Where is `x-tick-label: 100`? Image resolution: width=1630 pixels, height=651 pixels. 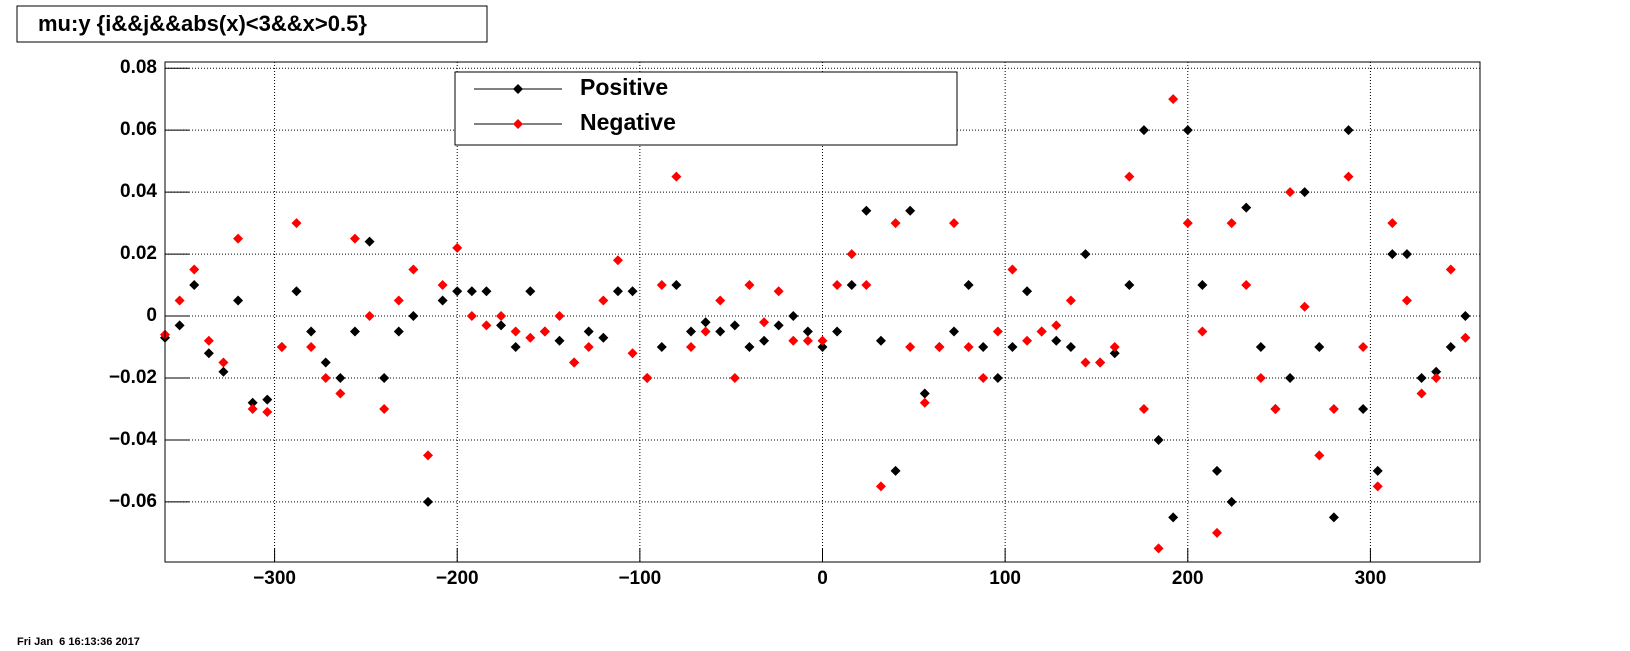
x-tick-label: 100 is located at coordinates (1005, 578).